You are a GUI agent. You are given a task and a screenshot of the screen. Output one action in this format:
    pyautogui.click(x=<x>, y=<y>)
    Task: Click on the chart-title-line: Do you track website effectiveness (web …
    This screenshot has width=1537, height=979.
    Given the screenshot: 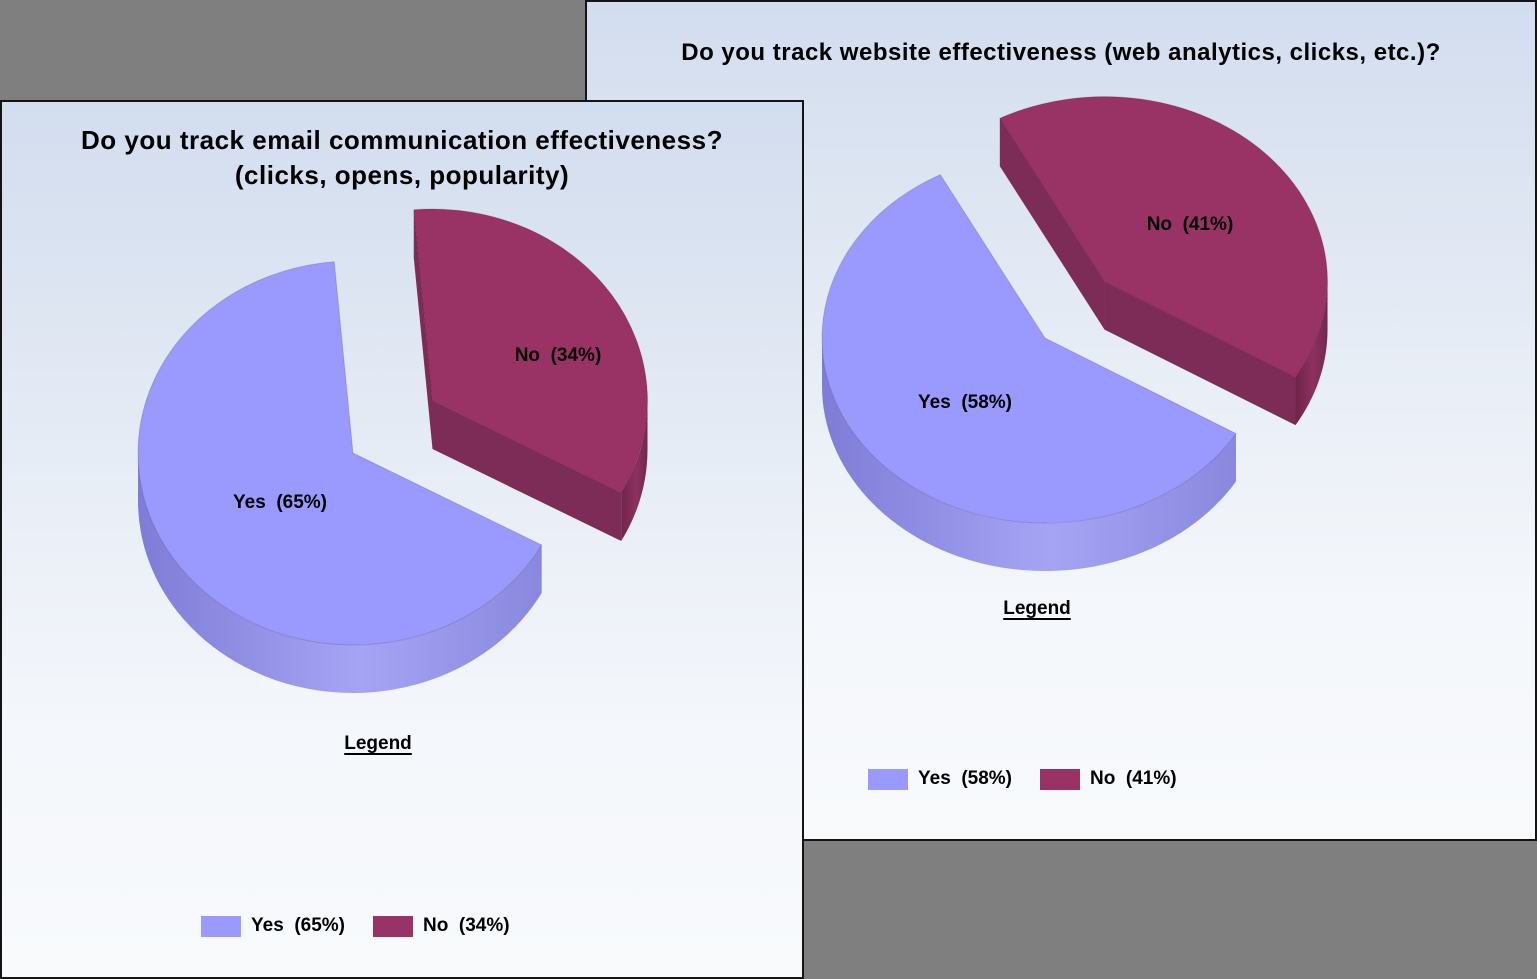 What is the action you would take?
    pyautogui.click(x=1061, y=52)
    